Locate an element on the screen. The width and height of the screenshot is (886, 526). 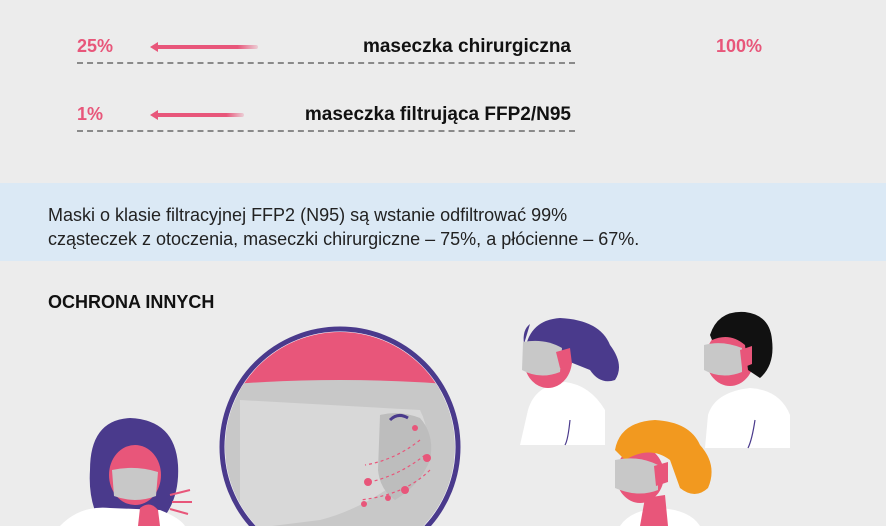
section-title: OCHRONA INNYCH is located at coordinates (131, 302).